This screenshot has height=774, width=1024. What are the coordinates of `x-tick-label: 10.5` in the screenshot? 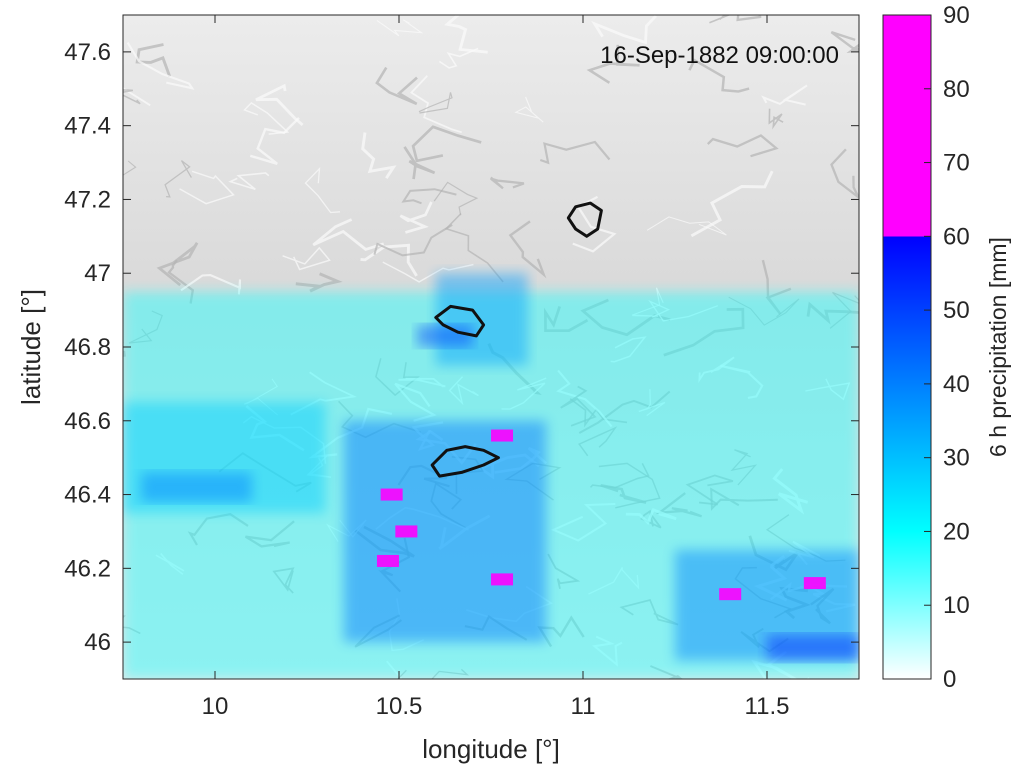 It's located at (399, 706).